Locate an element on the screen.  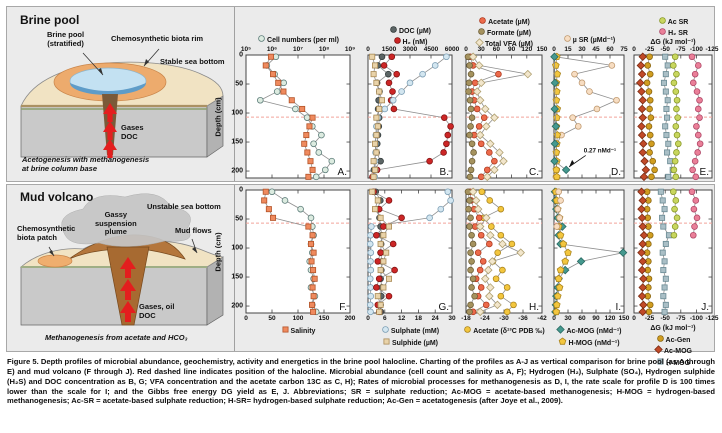
x-tick-label: -100 is located at coordinates (696, 318).